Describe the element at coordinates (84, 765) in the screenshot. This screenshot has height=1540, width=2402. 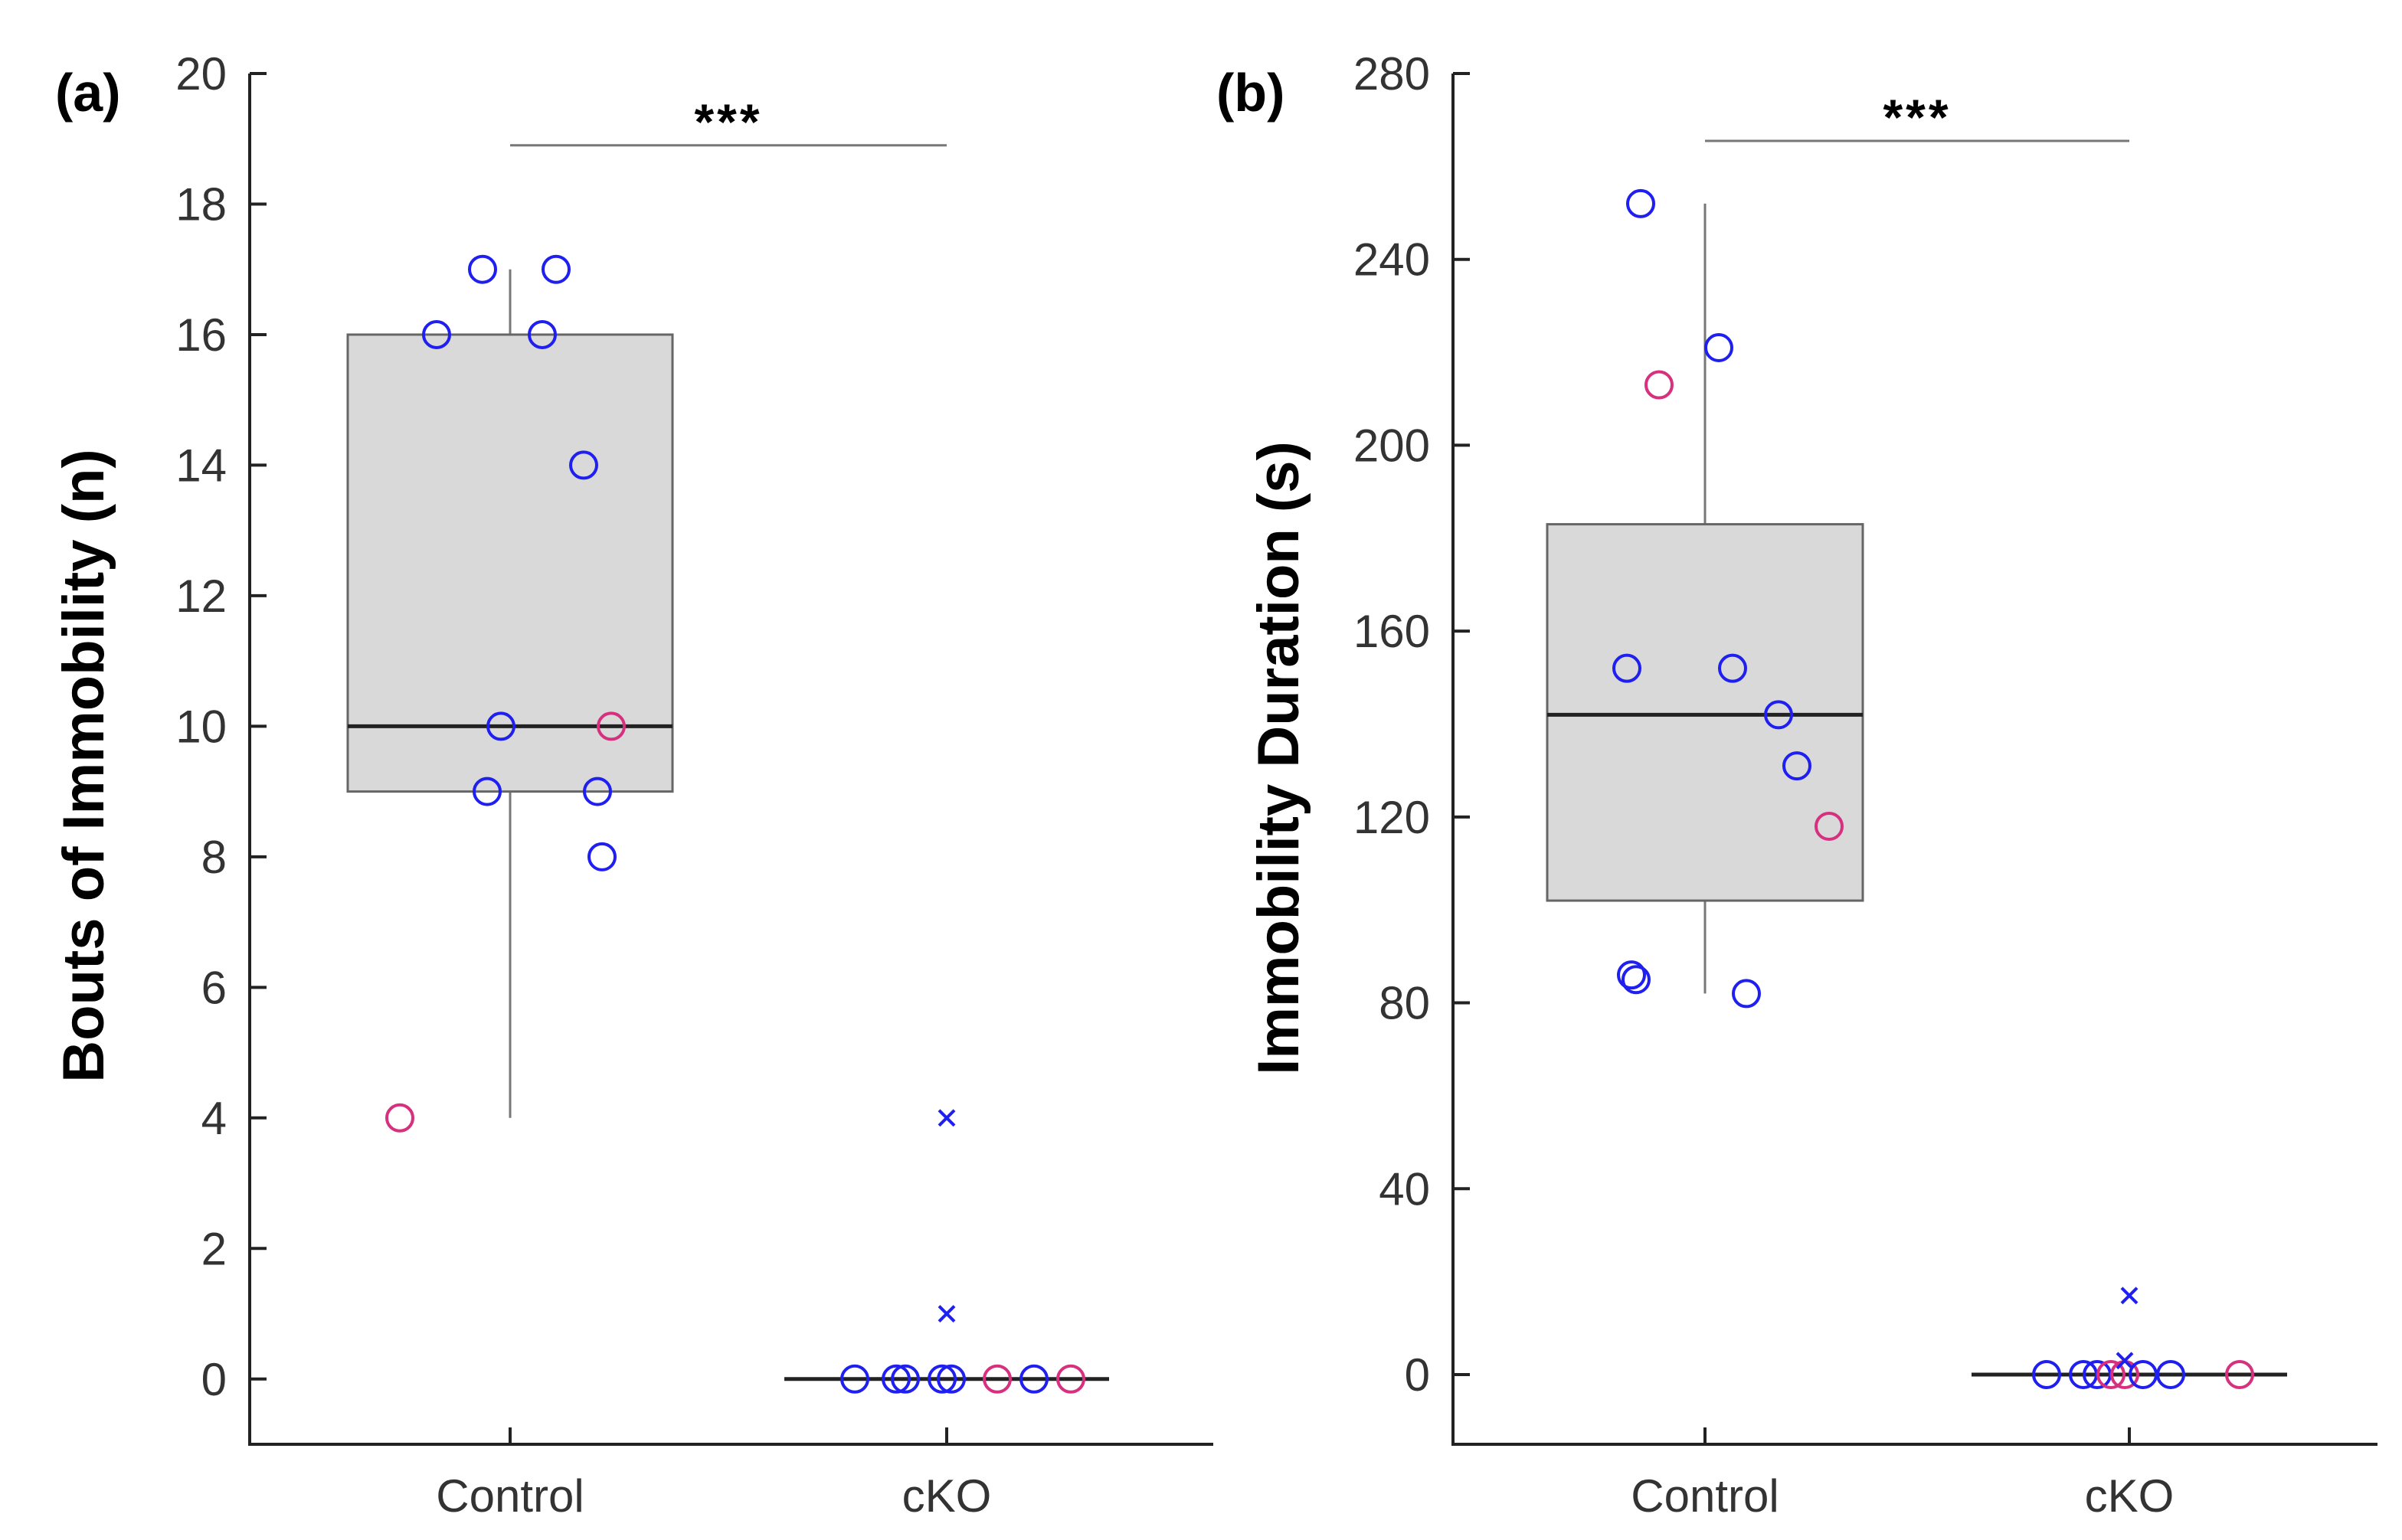
I see `panel-a-y-axis-label: Bouts of Immobility (n)` at that location.